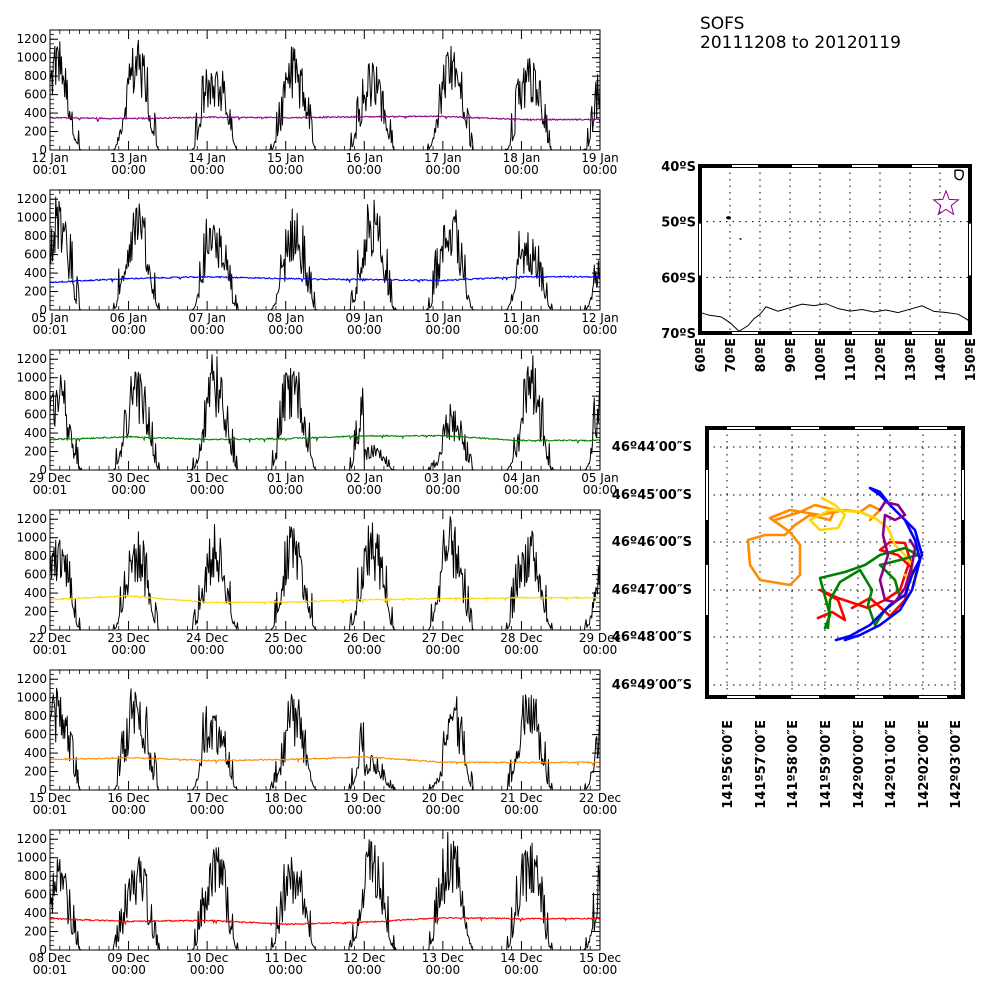 This screenshot has width=1000, height=1000. Describe the element at coordinates (728, 764) in the screenshot. I see `track-lon-label: 141º56′00″E` at that location.